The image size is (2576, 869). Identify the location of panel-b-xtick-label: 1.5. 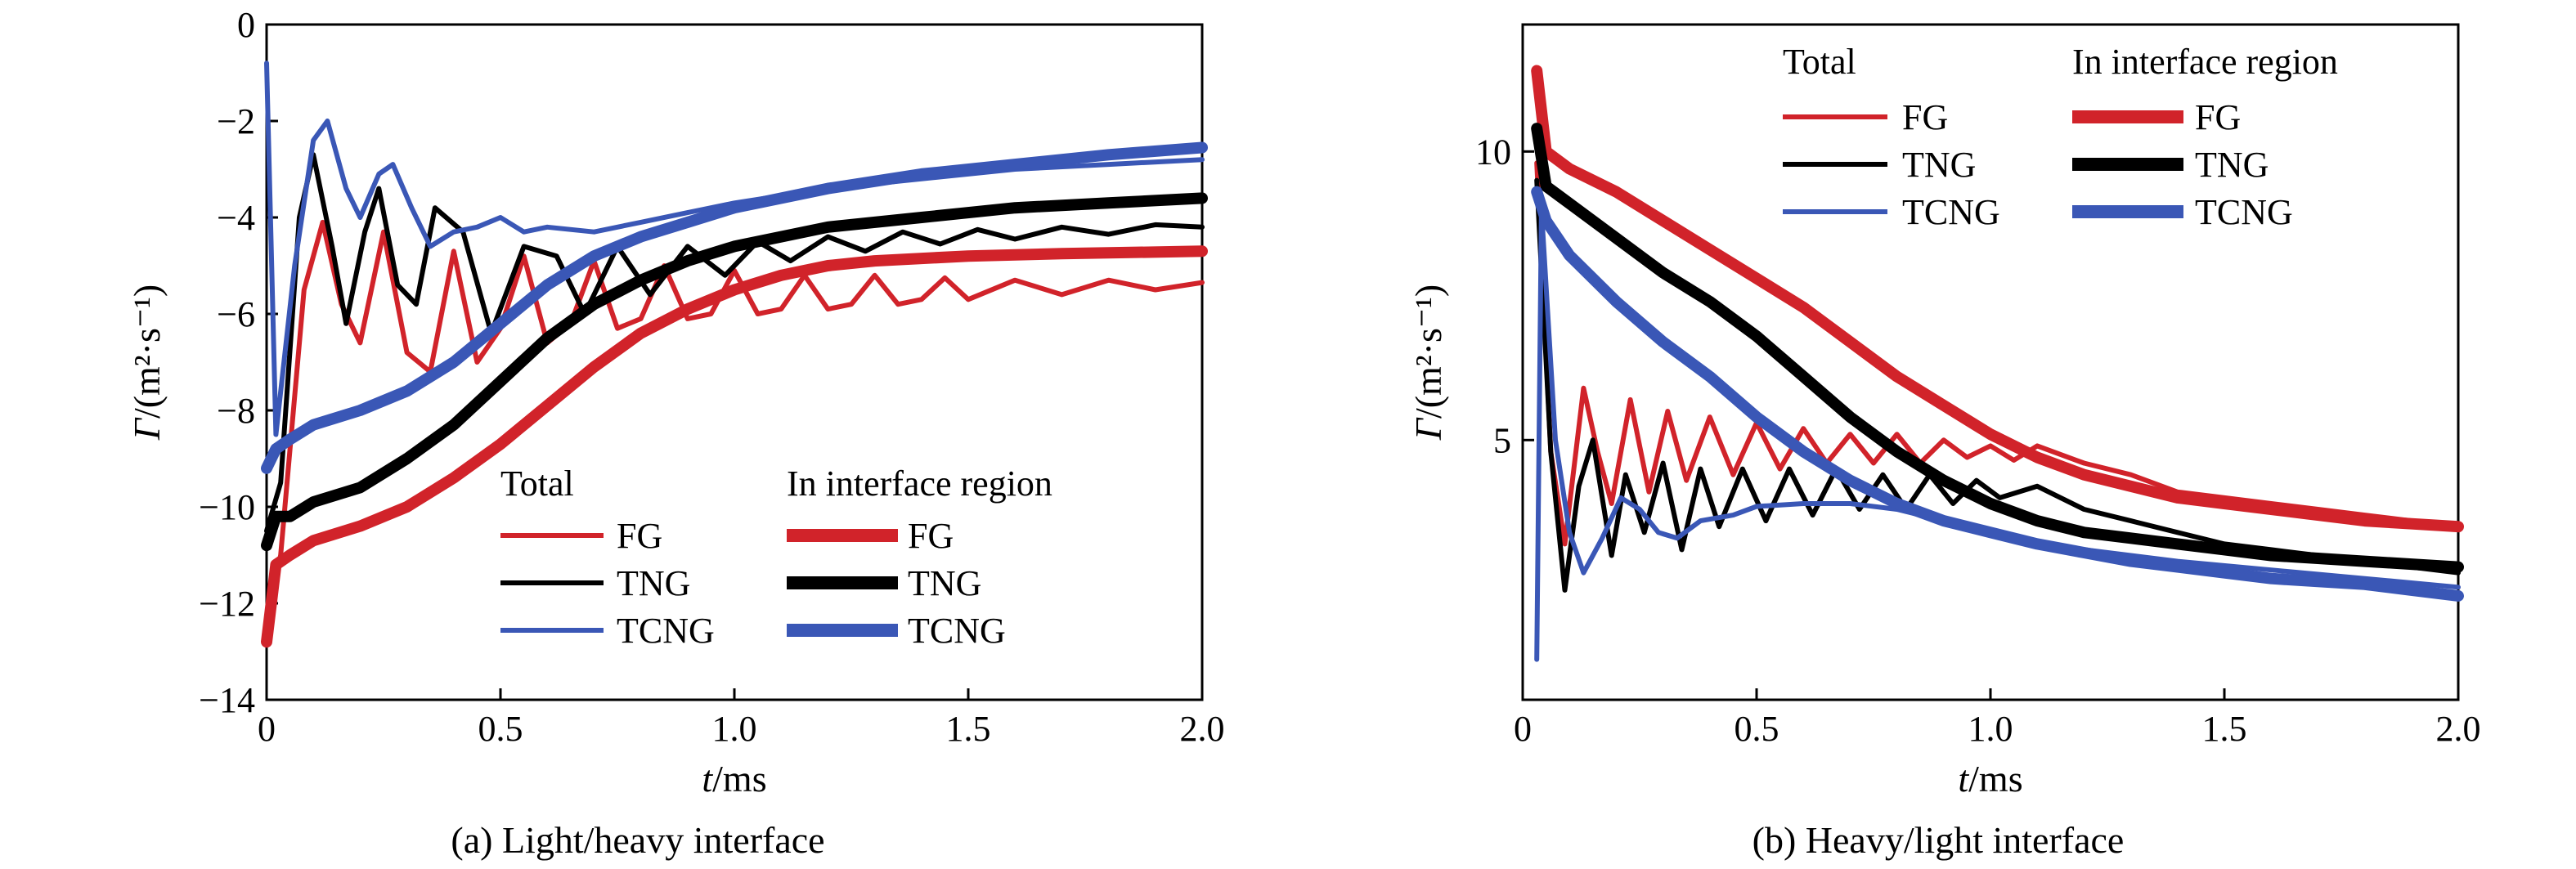
(2224, 729).